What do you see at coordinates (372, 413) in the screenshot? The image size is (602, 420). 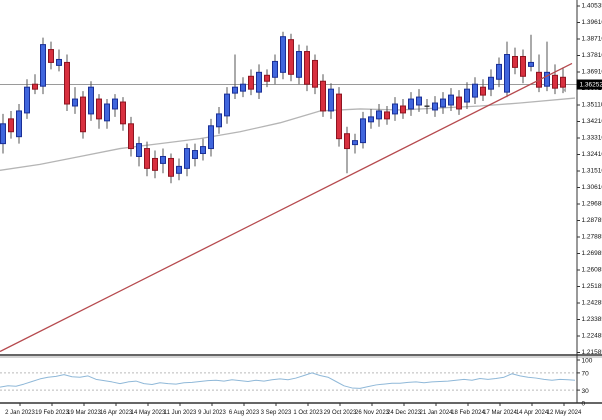 I see `date-axis-label: 26 Nov 2023` at bounding box center [372, 413].